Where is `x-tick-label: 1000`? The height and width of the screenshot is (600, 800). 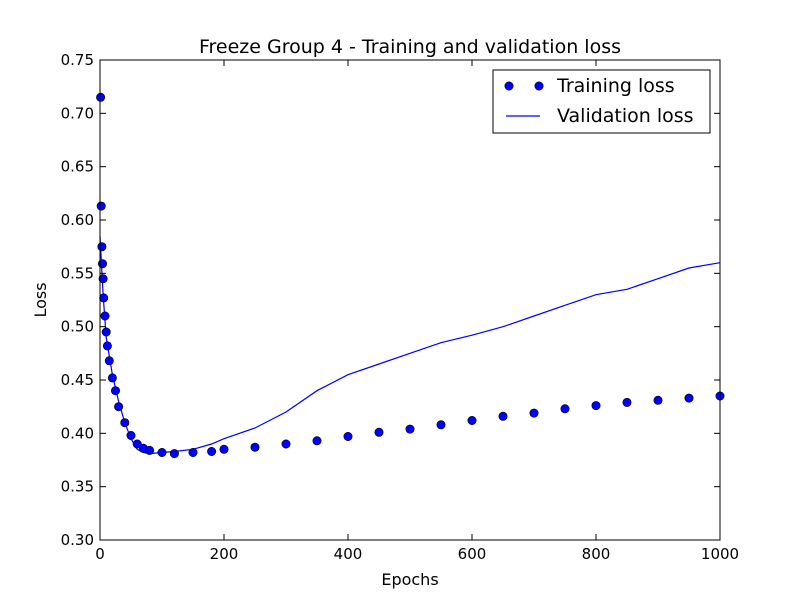
x-tick-label: 1000 is located at coordinates (720, 554).